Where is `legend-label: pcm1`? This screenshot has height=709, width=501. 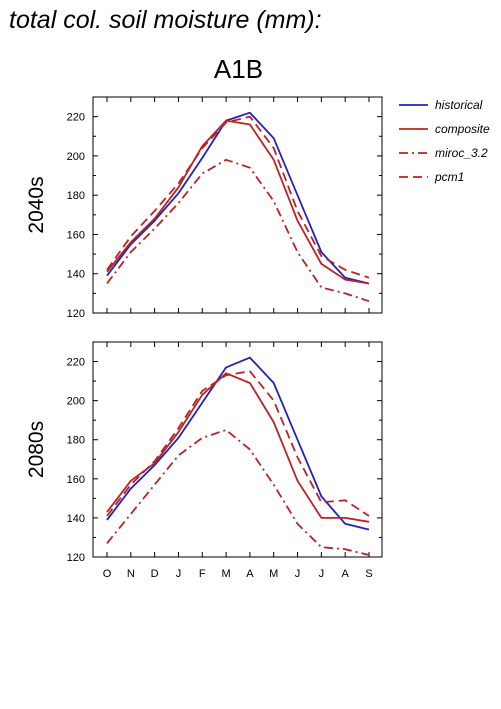 legend-label: pcm1 is located at coordinates (449, 177).